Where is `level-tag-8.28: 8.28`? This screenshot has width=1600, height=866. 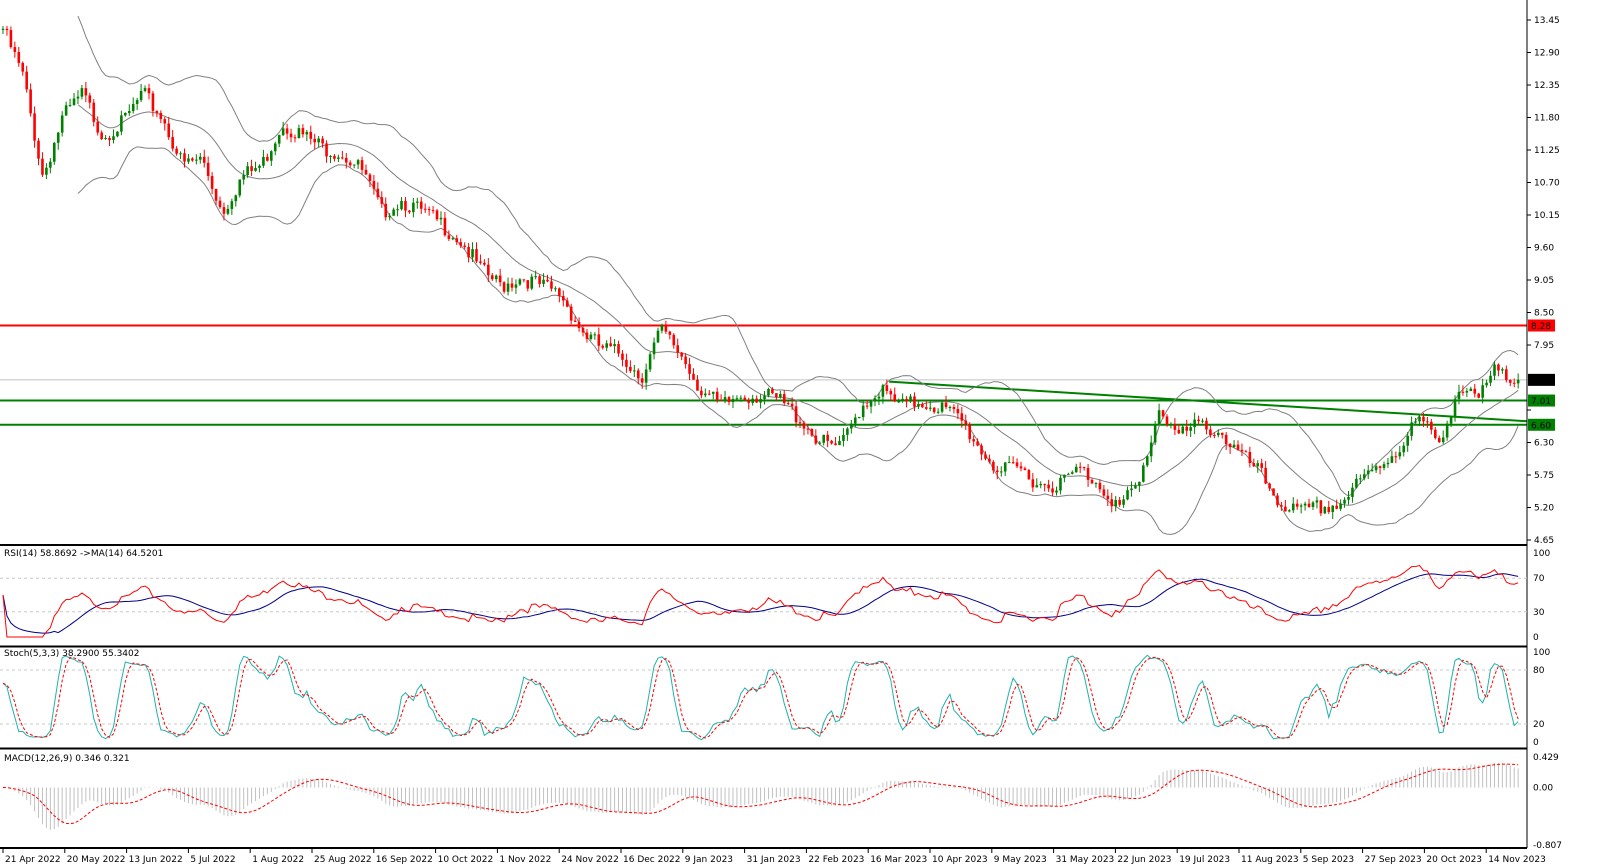
level-tag-8.28: 8.28 is located at coordinates (1541, 327).